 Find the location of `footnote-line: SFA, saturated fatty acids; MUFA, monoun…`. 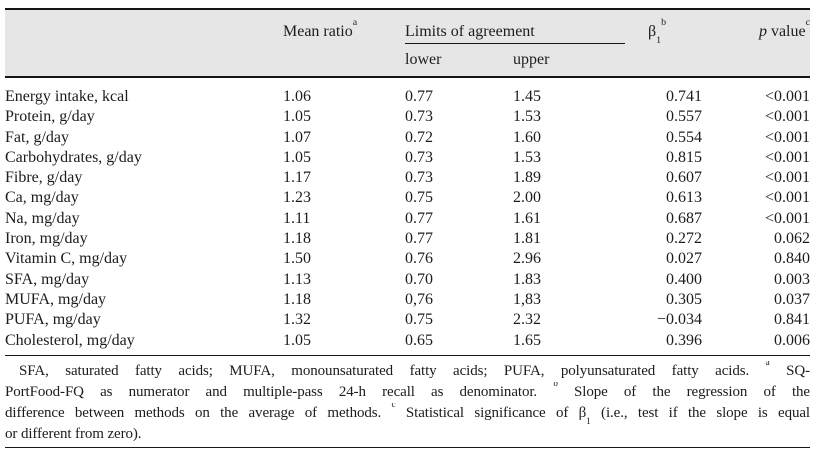

footnote-line: SFA, saturated fatty acids; MUFA, monoun… is located at coordinates (414, 370).